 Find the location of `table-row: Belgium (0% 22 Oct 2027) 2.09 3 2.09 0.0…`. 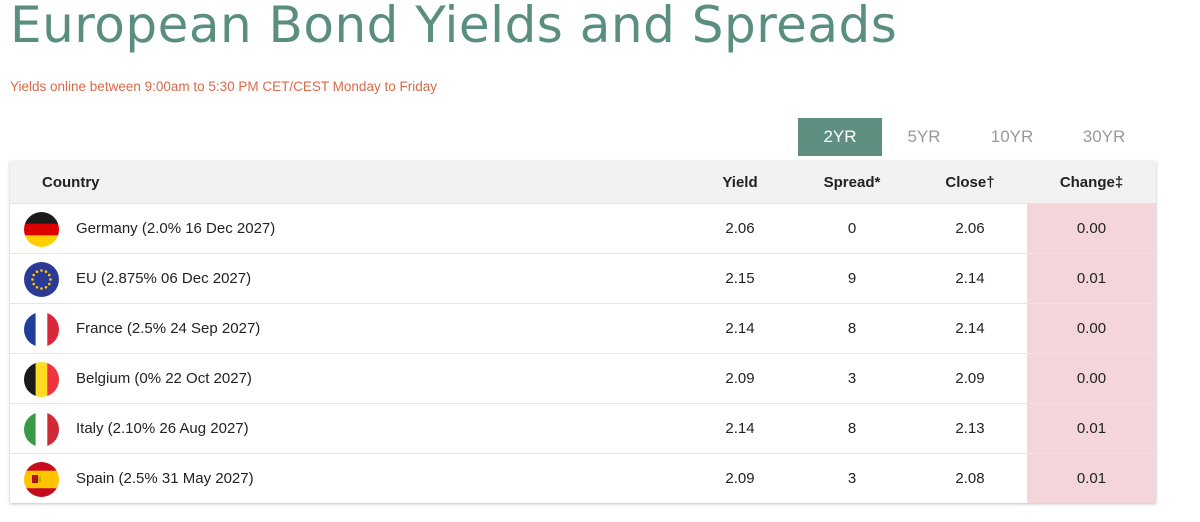

table-row: Belgium (0% 22 Oct 2027) 2.09 3 2.09 0.0… is located at coordinates (583, 379).